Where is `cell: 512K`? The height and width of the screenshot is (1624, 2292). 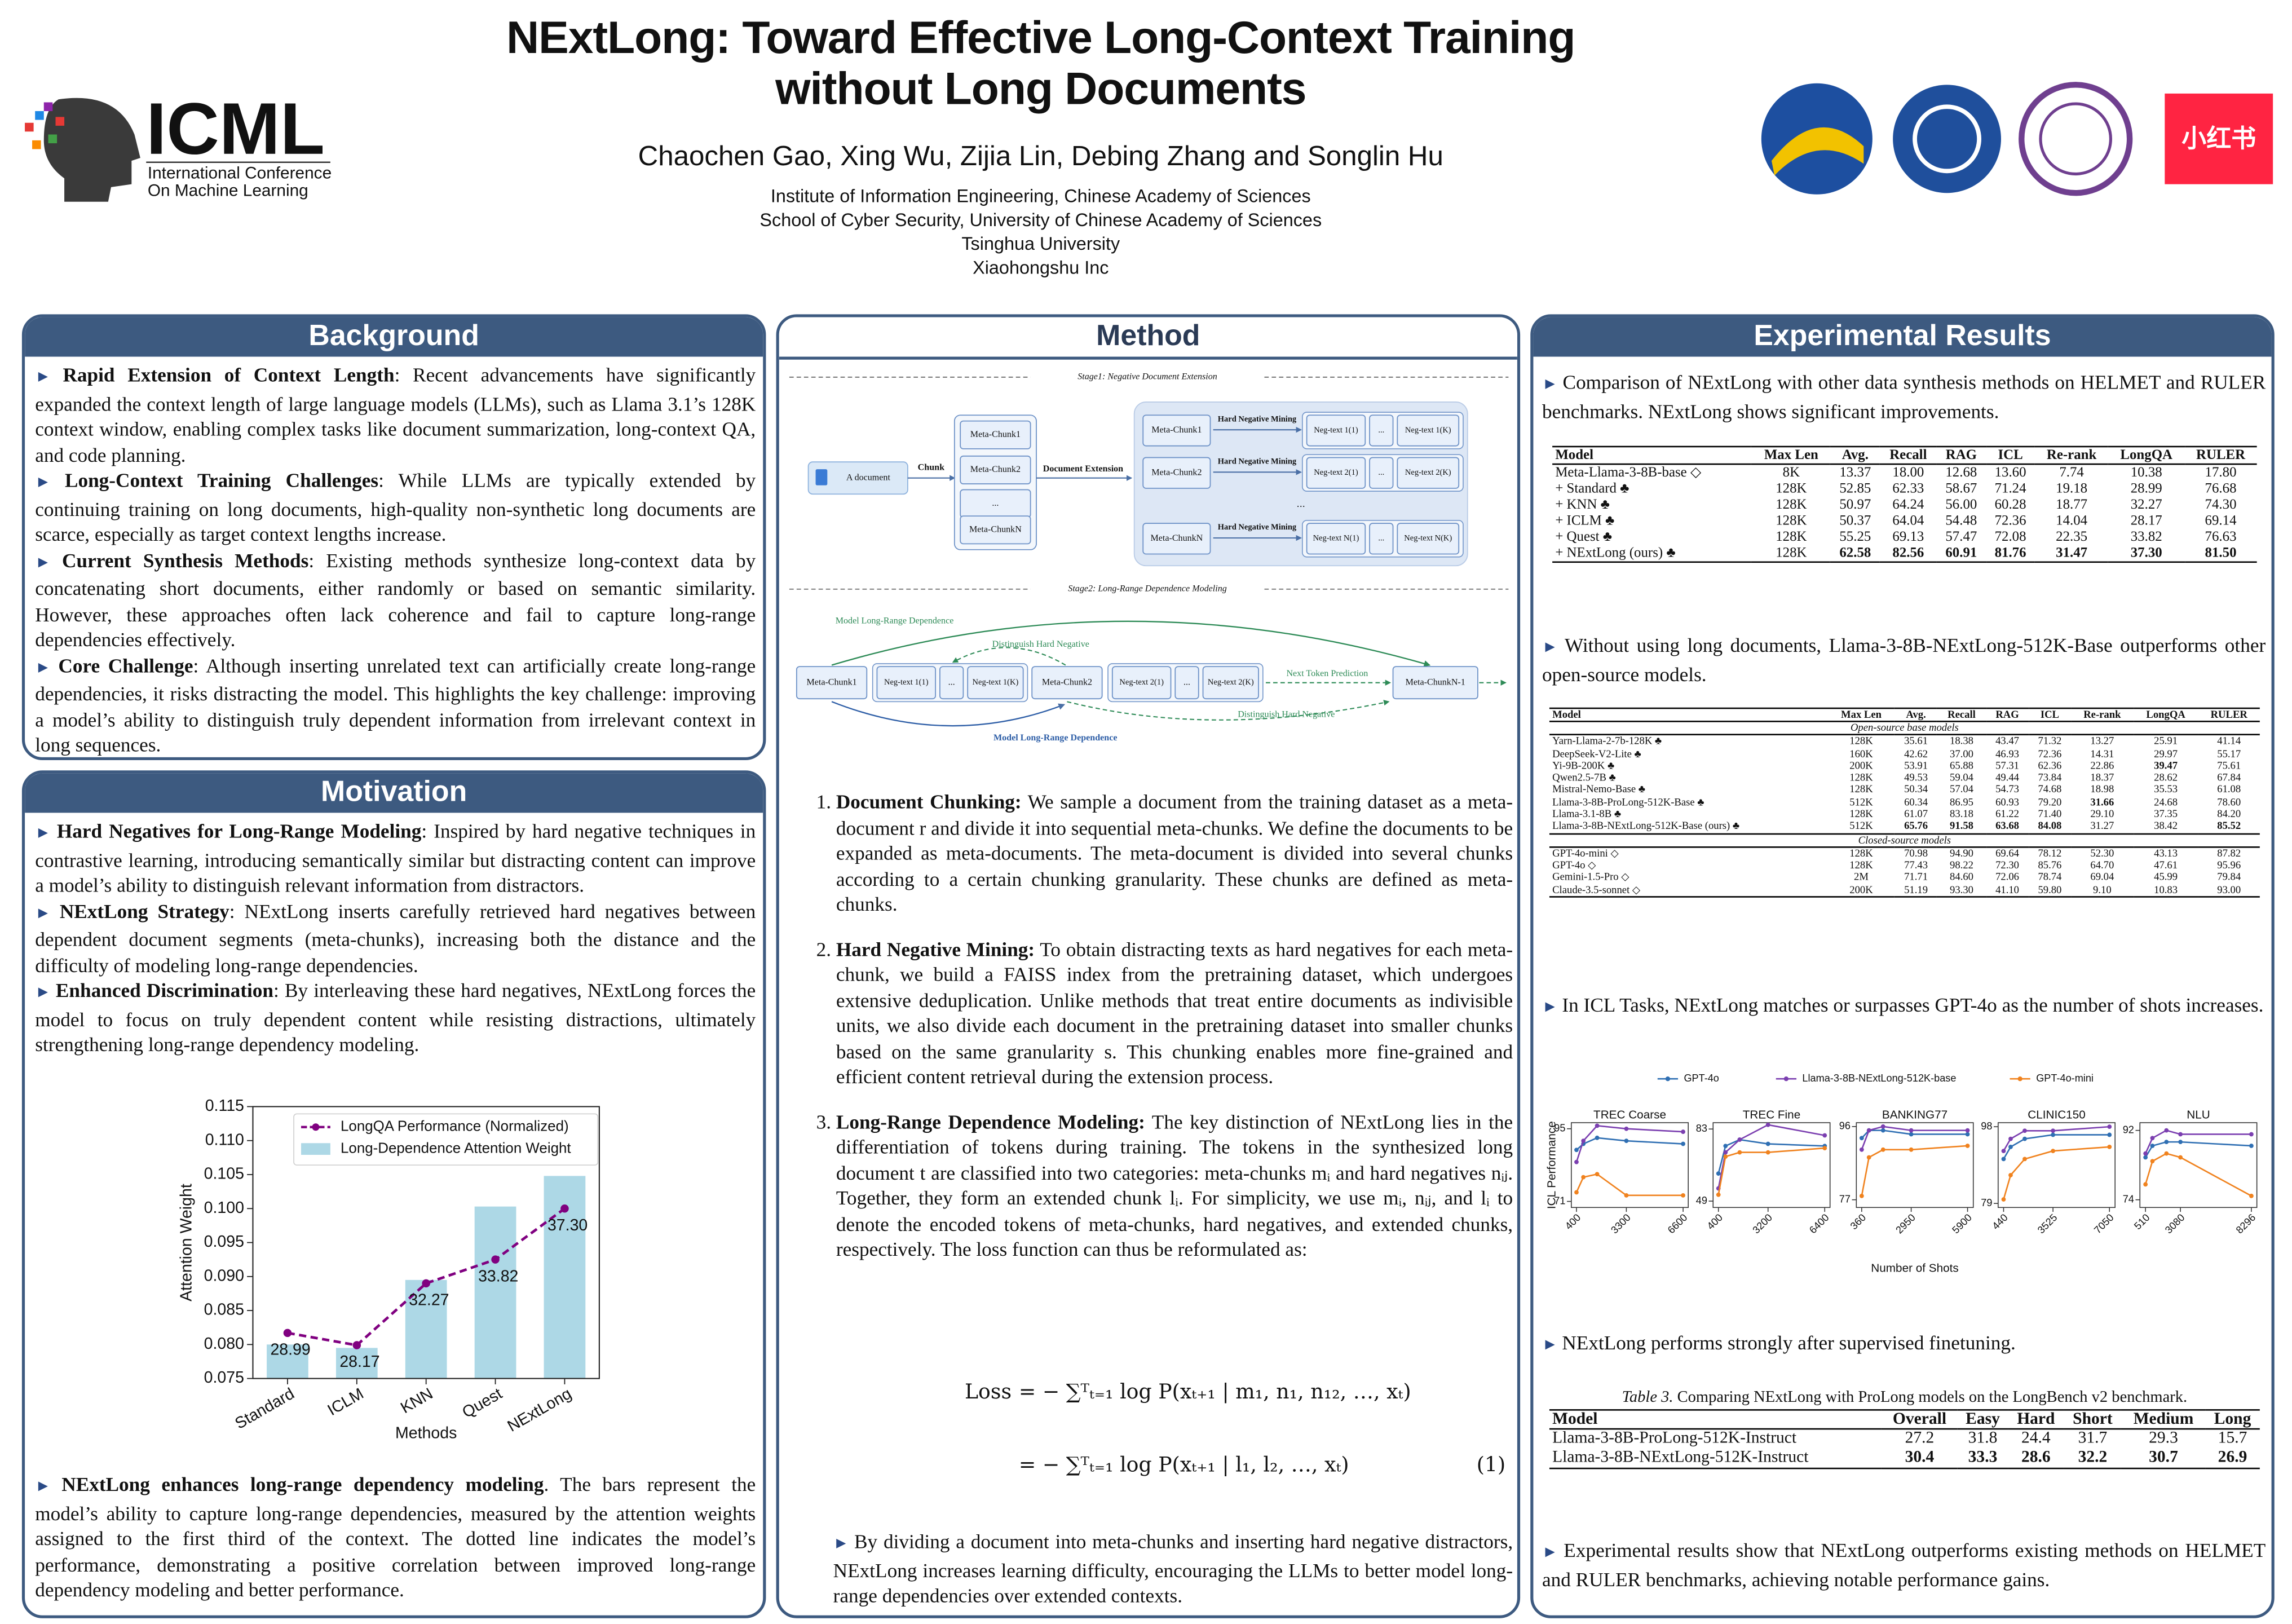 cell: 512K is located at coordinates (1861, 802).